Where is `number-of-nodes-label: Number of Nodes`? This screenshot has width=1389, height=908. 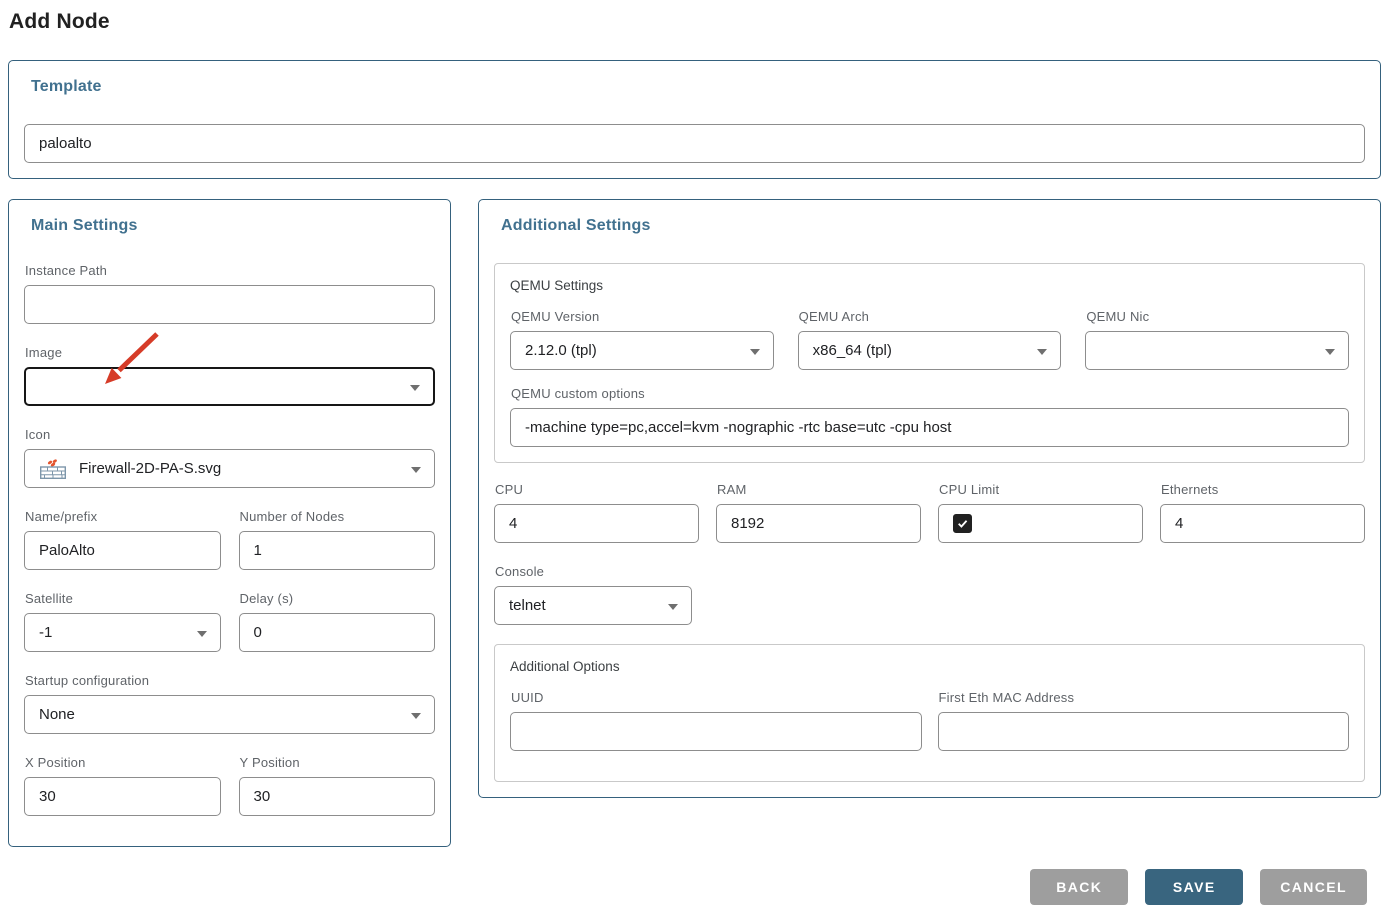
number-of-nodes-label: Number of Nodes is located at coordinates (292, 516).